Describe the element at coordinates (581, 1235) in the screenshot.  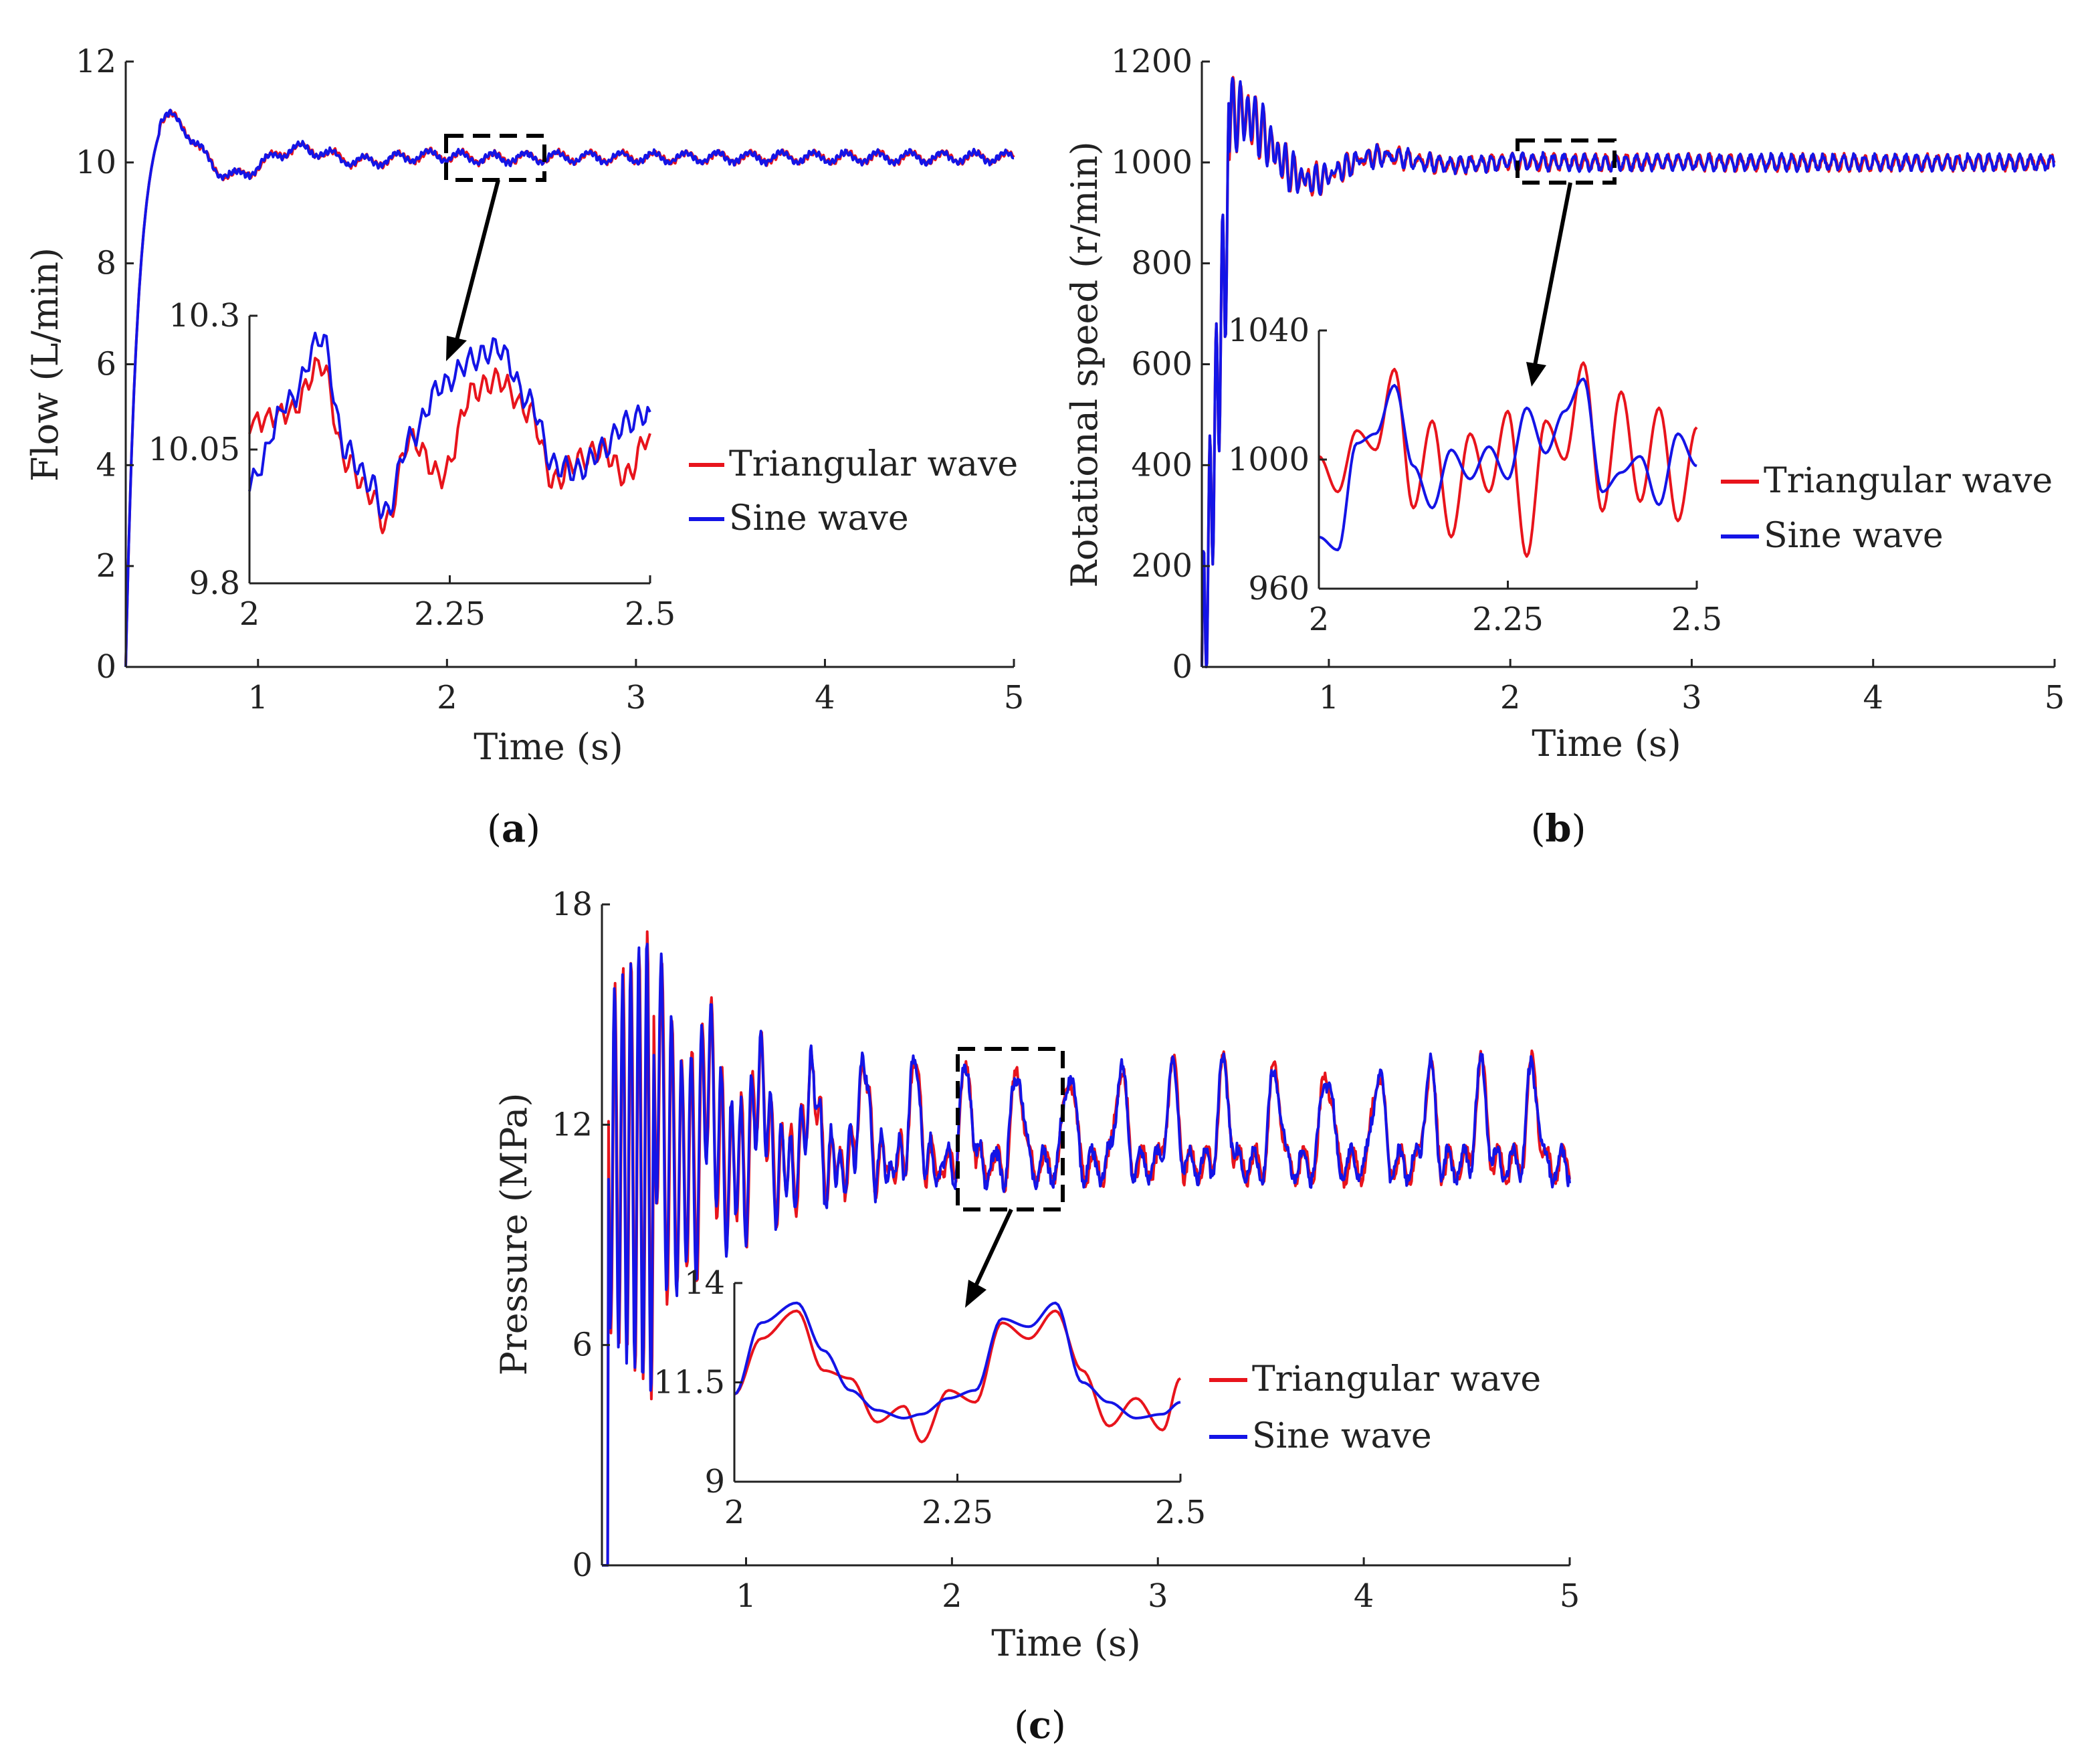
I see `panel-c-y-ticks: 0 6 12 18` at that location.